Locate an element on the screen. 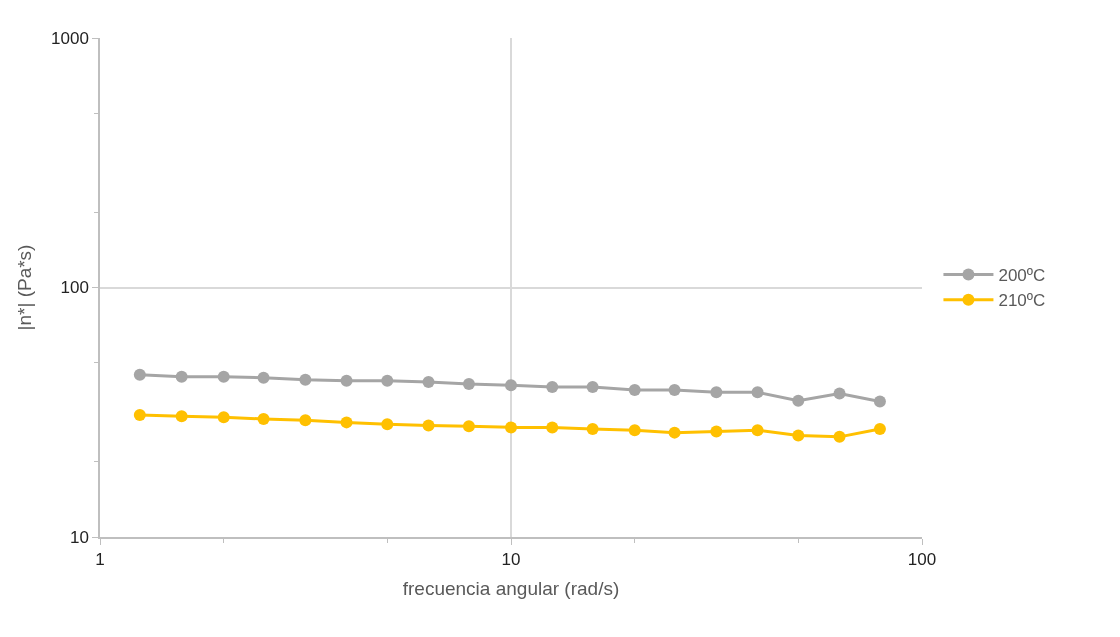  y-tick-label: 10 is located at coordinates (79, 537).